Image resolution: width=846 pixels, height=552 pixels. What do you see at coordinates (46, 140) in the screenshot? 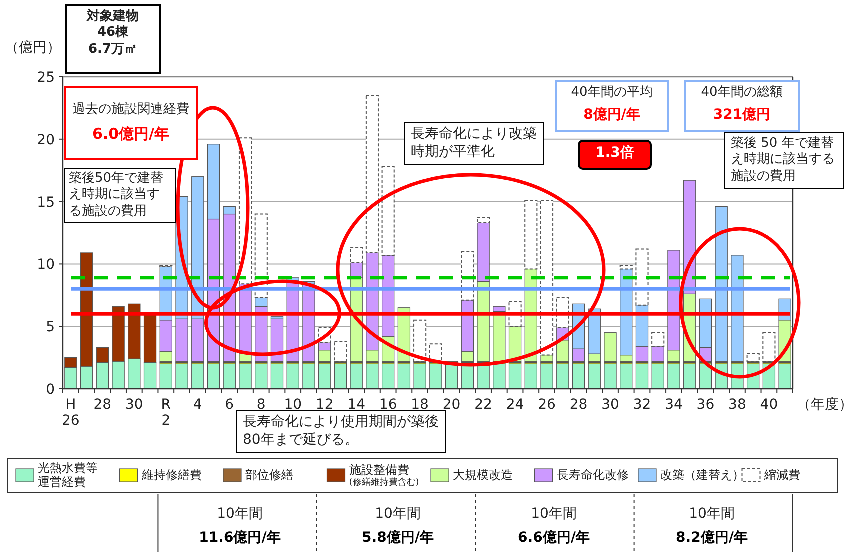
I see `y-tick-label: 20` at bounding box center [46, 140].